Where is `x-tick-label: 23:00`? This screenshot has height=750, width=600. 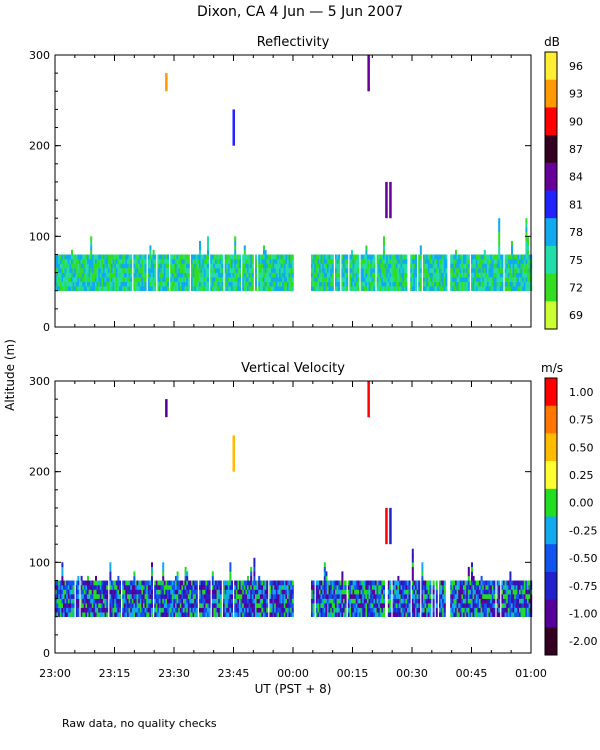 x-tick-label: 23:00 is located at coordinates (55, 673).